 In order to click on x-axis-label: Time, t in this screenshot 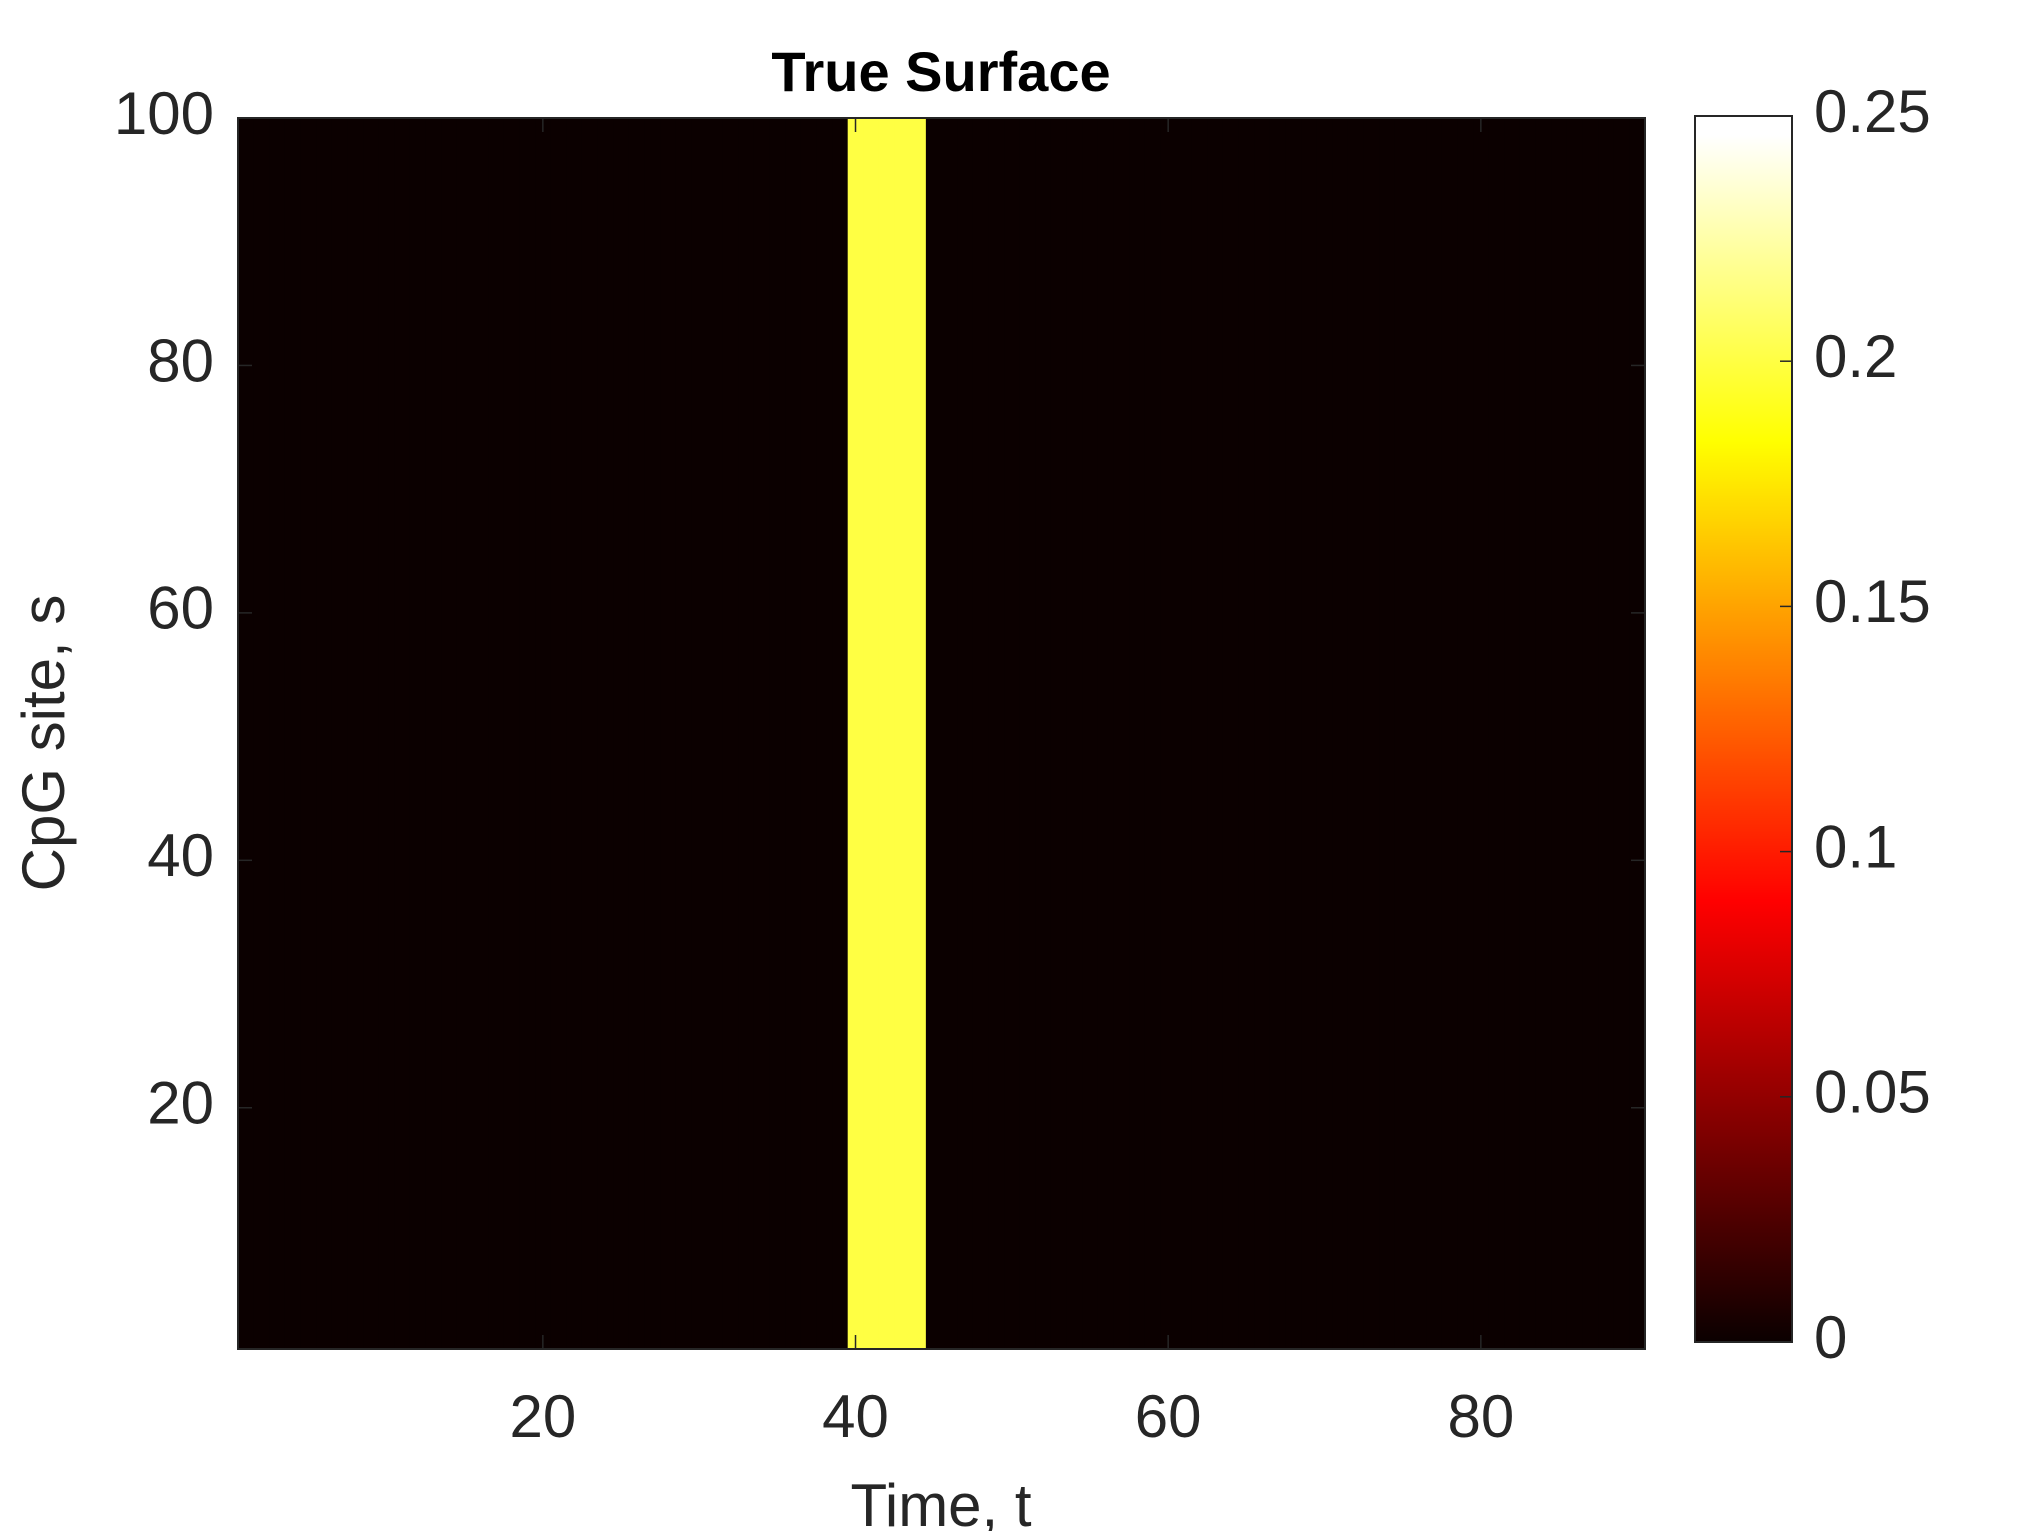, I will do `click(940, 1501)`.